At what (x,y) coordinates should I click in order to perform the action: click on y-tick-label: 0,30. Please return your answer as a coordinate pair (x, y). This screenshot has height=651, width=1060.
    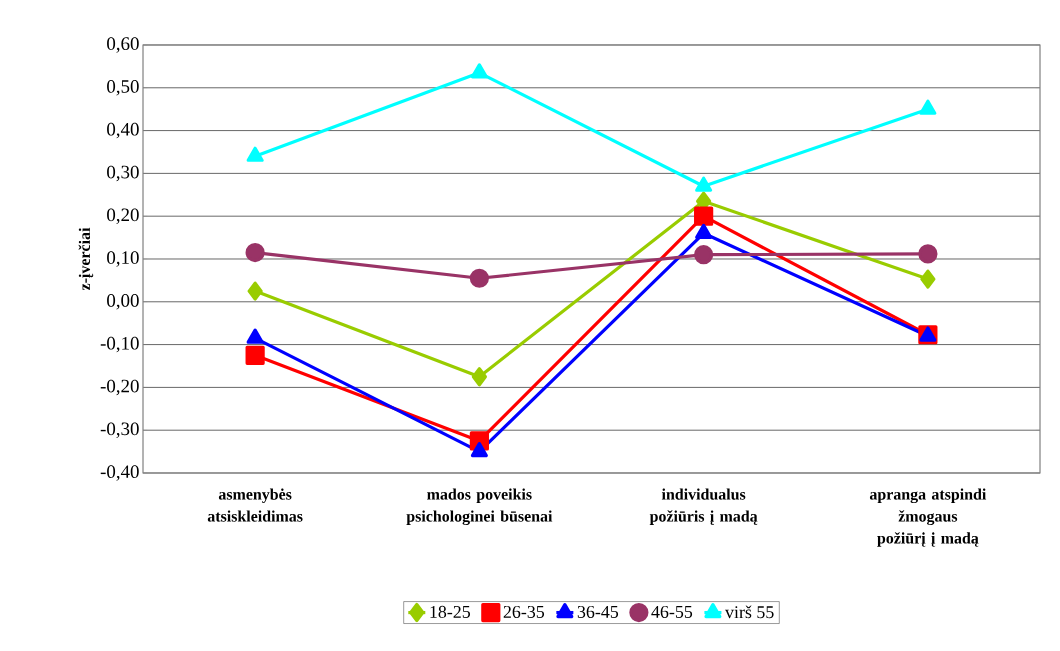
    Looking at the image, I should click on (123, 173).